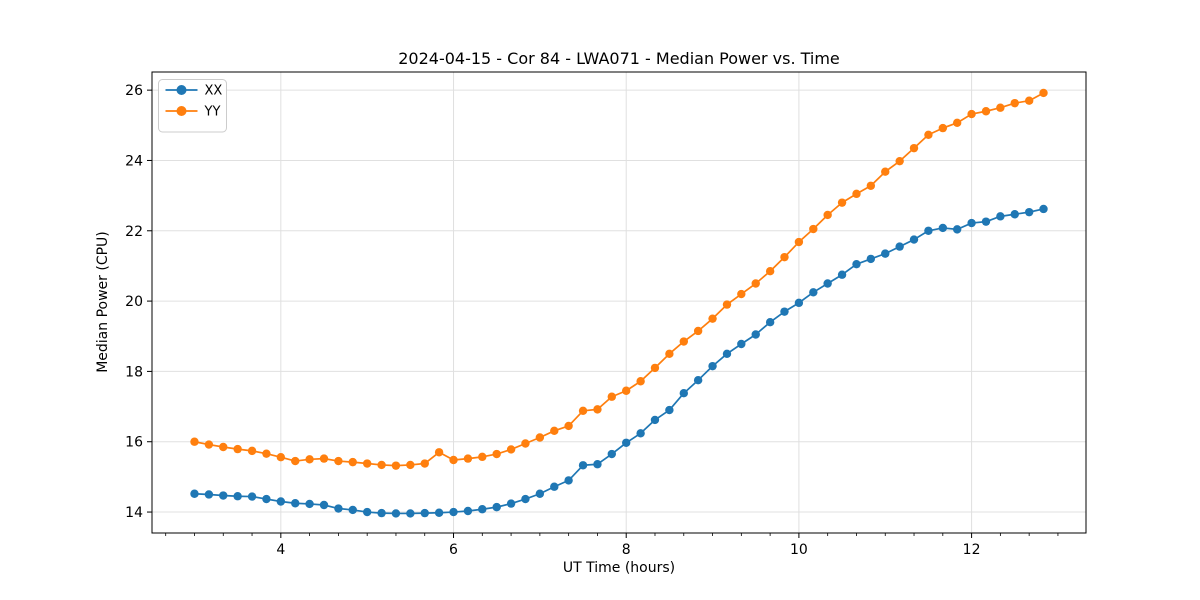 Image resolution: width=1200 pixels, height=600 pixels. What do you see at coordinates (134, 161) in the screenshot?
I see `y-tick-label-24: 24` at bounding box center [134, 161].